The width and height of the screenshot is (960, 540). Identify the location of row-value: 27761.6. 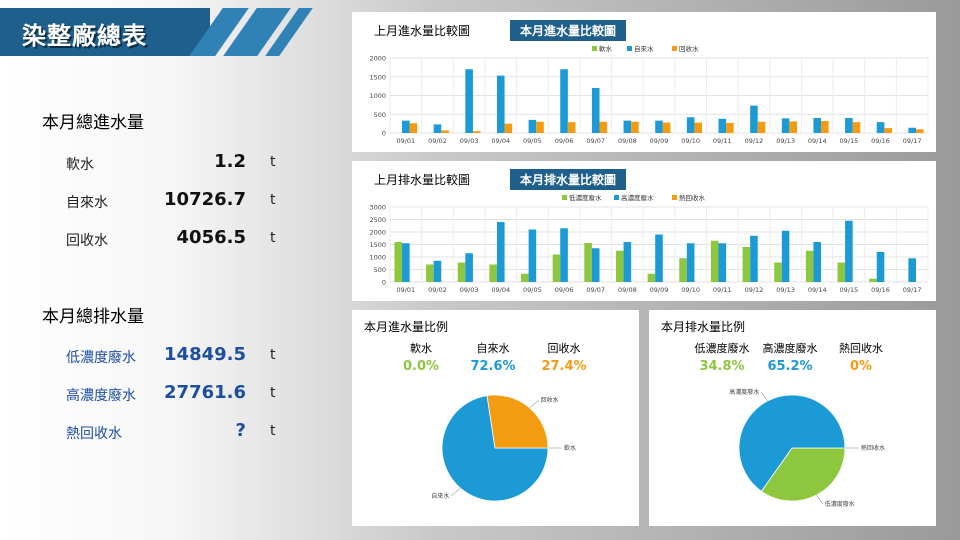
(205, 392).